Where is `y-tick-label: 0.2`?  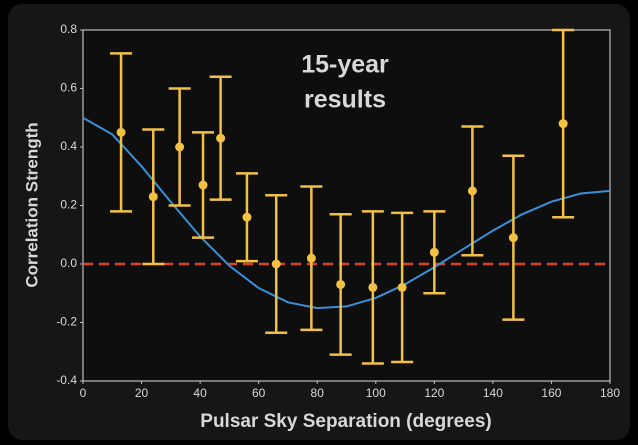 y-tick-label: 0.2 is located at coordinates (68, 205).